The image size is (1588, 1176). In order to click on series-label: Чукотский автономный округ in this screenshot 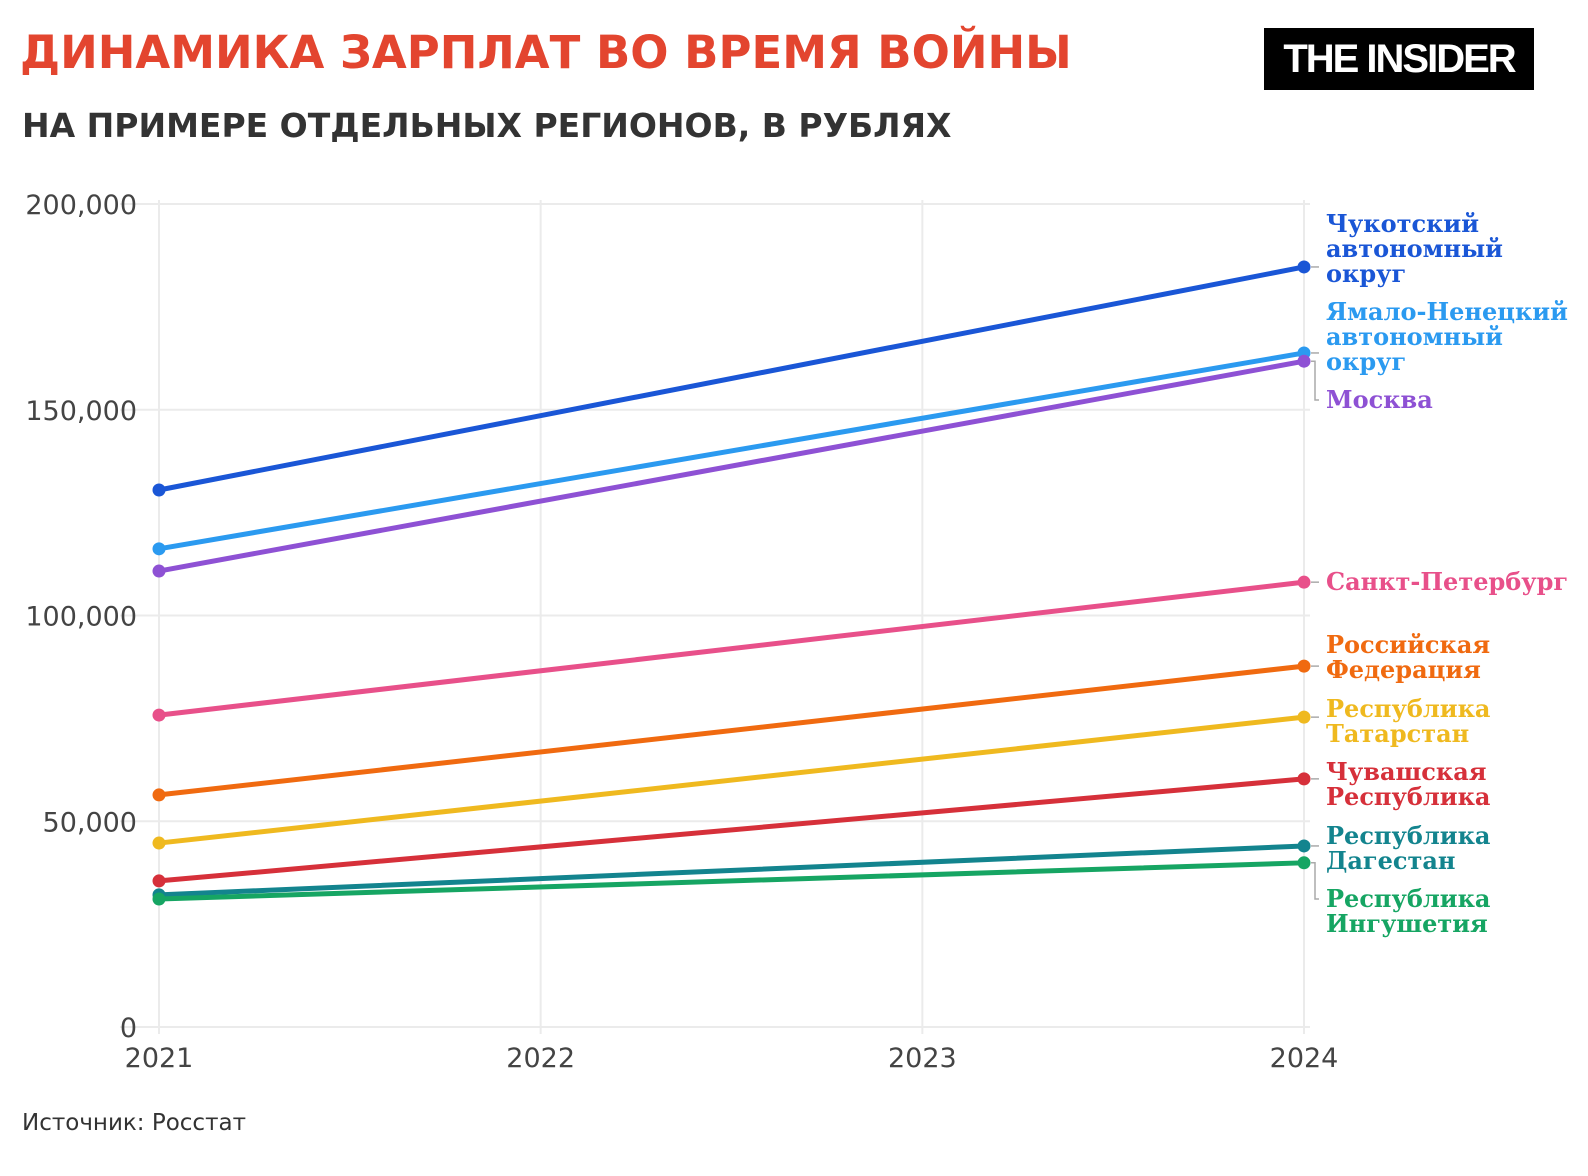, I will do `click(1414, 248)`.